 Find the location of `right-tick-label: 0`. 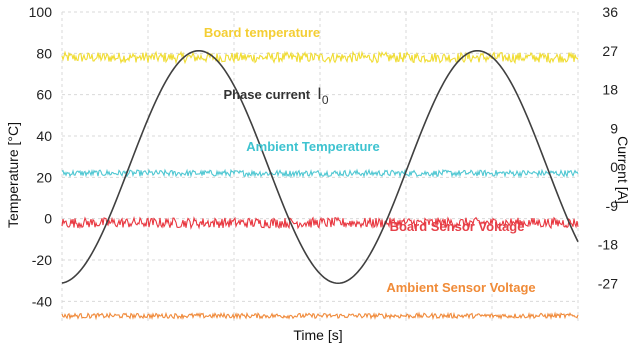

right-tick-label: 0 is located at coordinates (614, 167).